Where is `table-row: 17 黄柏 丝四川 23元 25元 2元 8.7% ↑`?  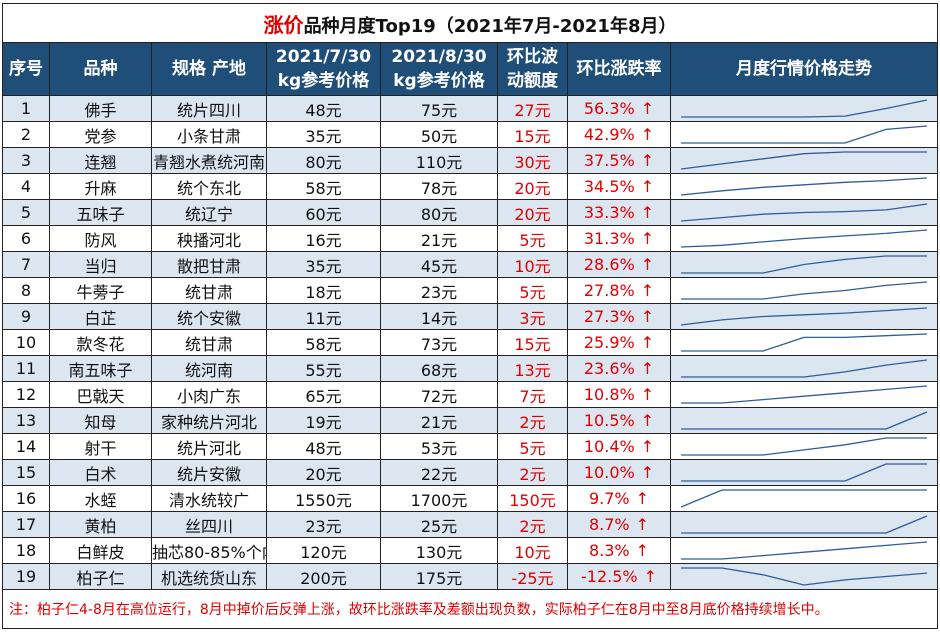 table-row: 17 黄柏 丝四川 23元 25元 2元 8.7% ↑ is located at coordinates (470, 524).